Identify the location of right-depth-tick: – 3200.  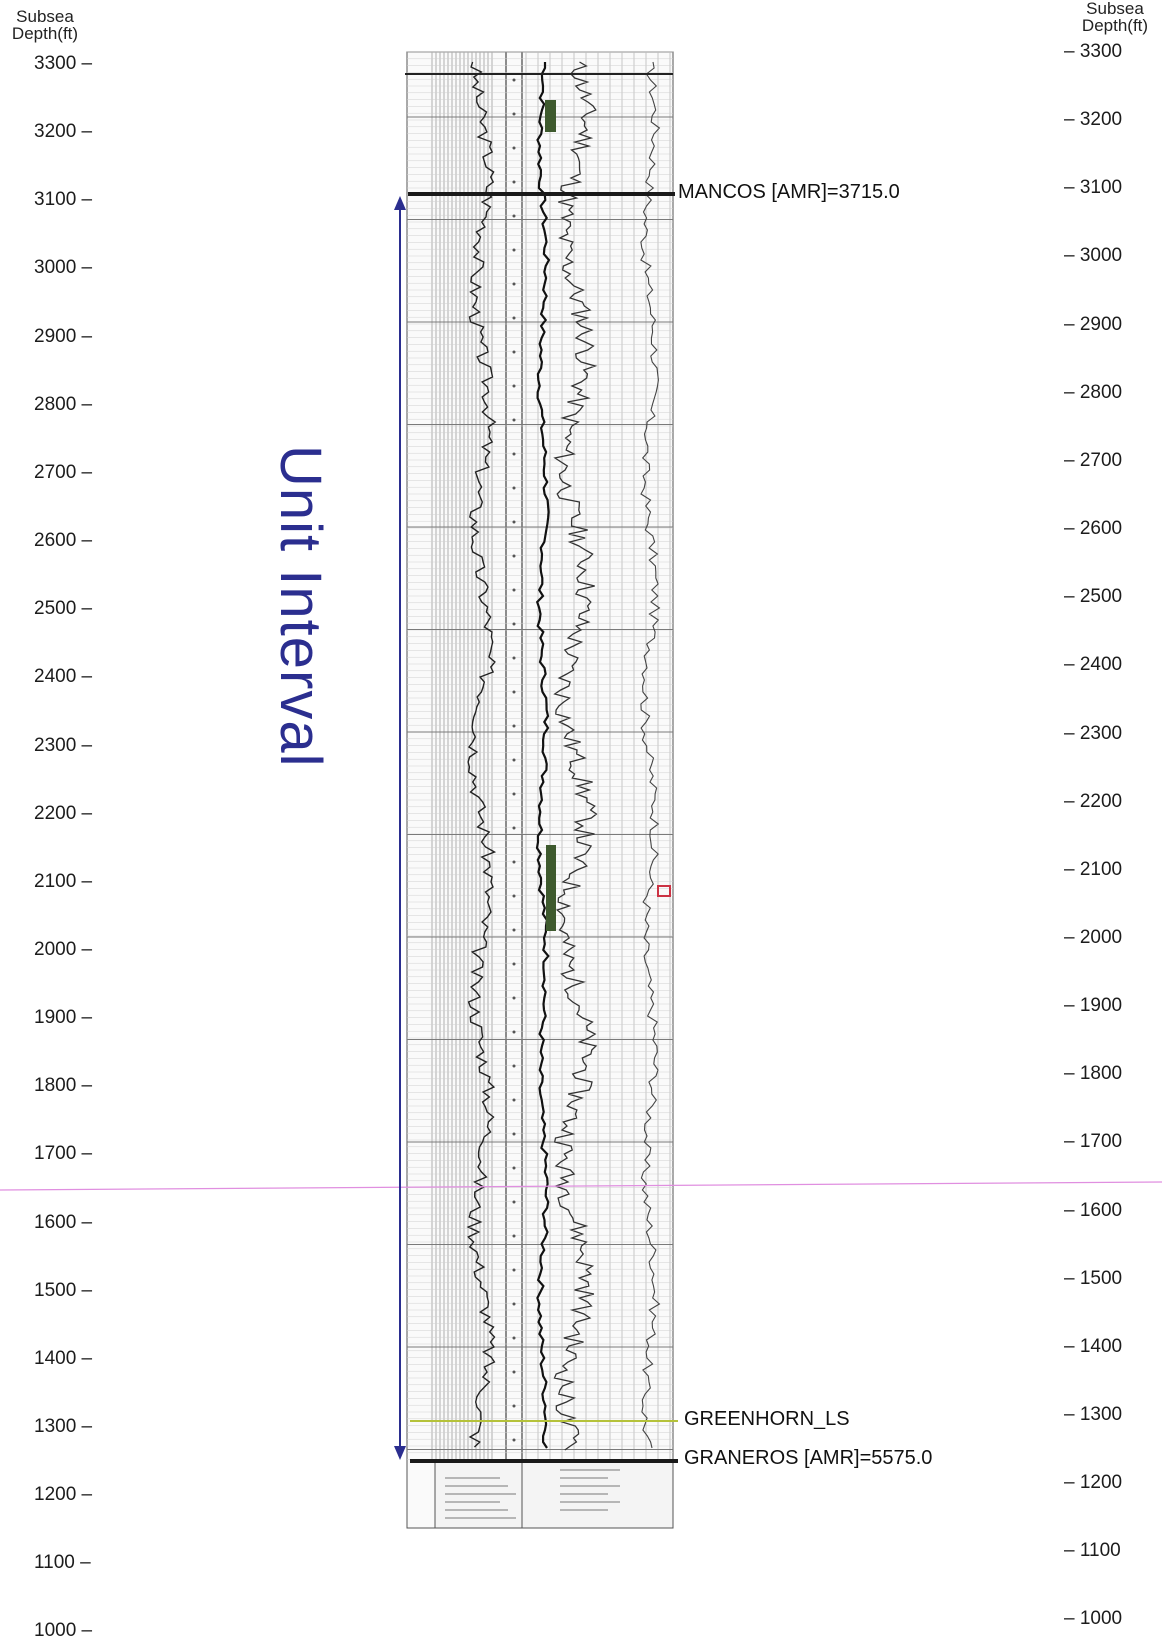
(1093, 120).